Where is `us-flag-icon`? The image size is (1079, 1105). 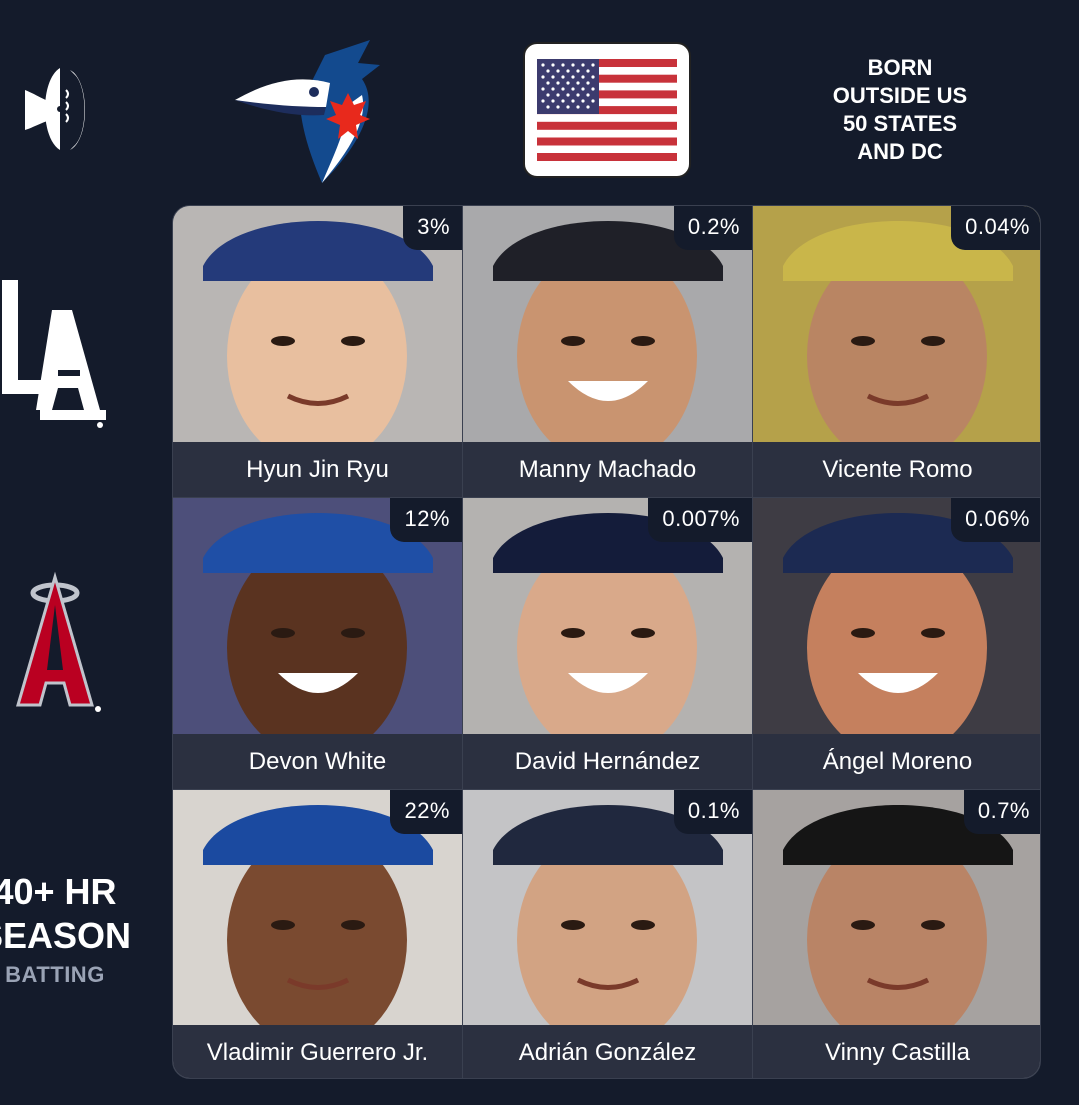 us-flag-icon is located at coordinates (607, 110).